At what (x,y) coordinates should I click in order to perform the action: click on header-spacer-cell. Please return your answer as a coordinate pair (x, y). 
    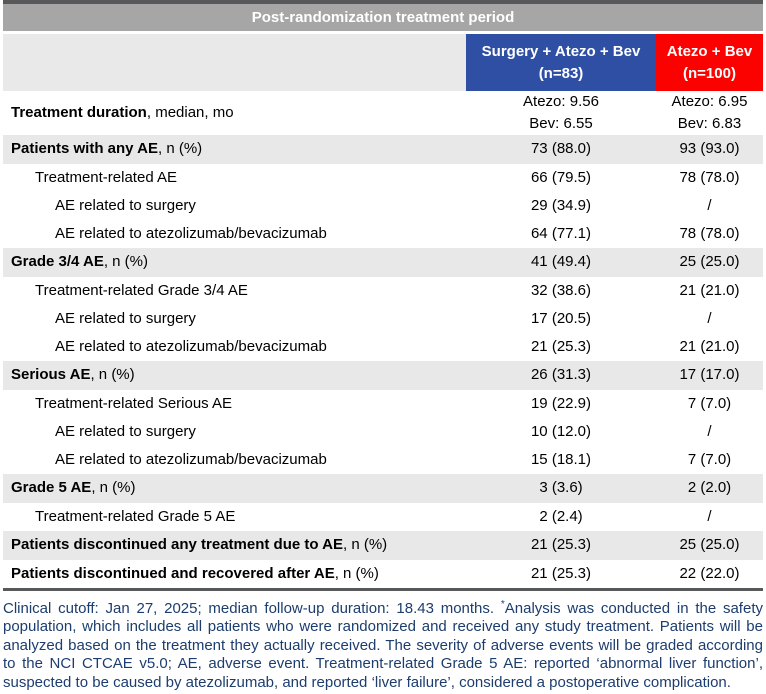
    Looking at the image, I should click on (234, 62).